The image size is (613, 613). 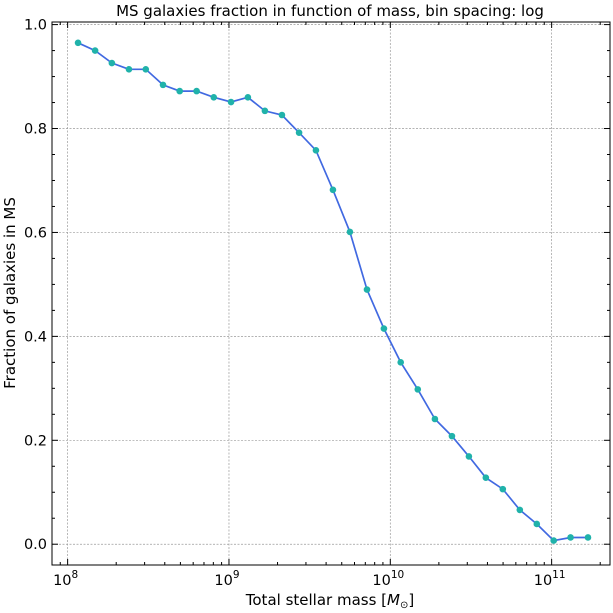 What do you see at coordinates (35, 130) in the screenshot?
I see `y-tick-label: 0.8` at bounding box center [35, 130].